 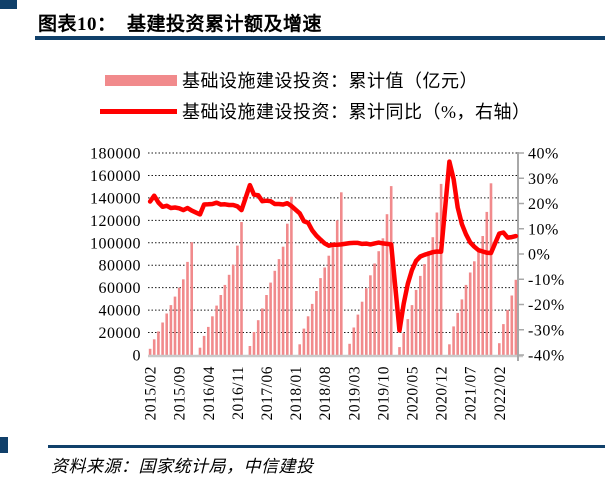 What do you see at coordinates (115, 243) in the screenshot?
I see `left-axis-tick-label: 100000` at bounding box center [115, 243].